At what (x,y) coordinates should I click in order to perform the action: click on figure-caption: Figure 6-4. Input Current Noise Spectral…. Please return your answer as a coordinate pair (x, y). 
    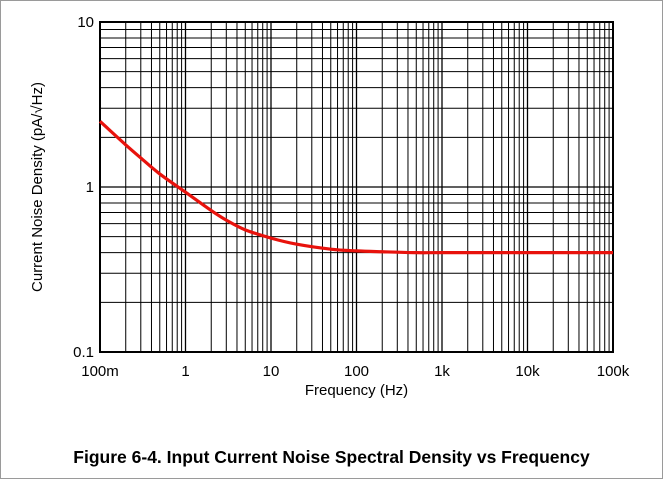
    Looking at the image, I should click on (331, 457).